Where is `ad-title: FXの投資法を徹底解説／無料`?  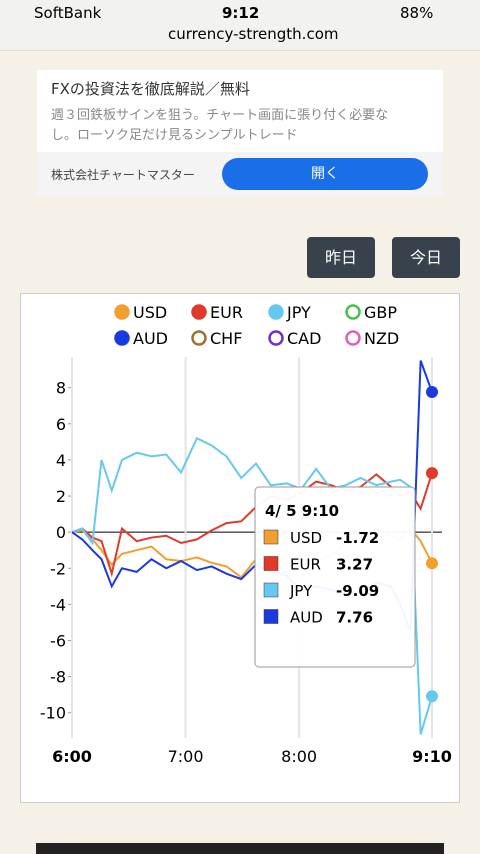 ad-title: FXの投資法を徹底解説／無料 is located at coordinates (150, 89).